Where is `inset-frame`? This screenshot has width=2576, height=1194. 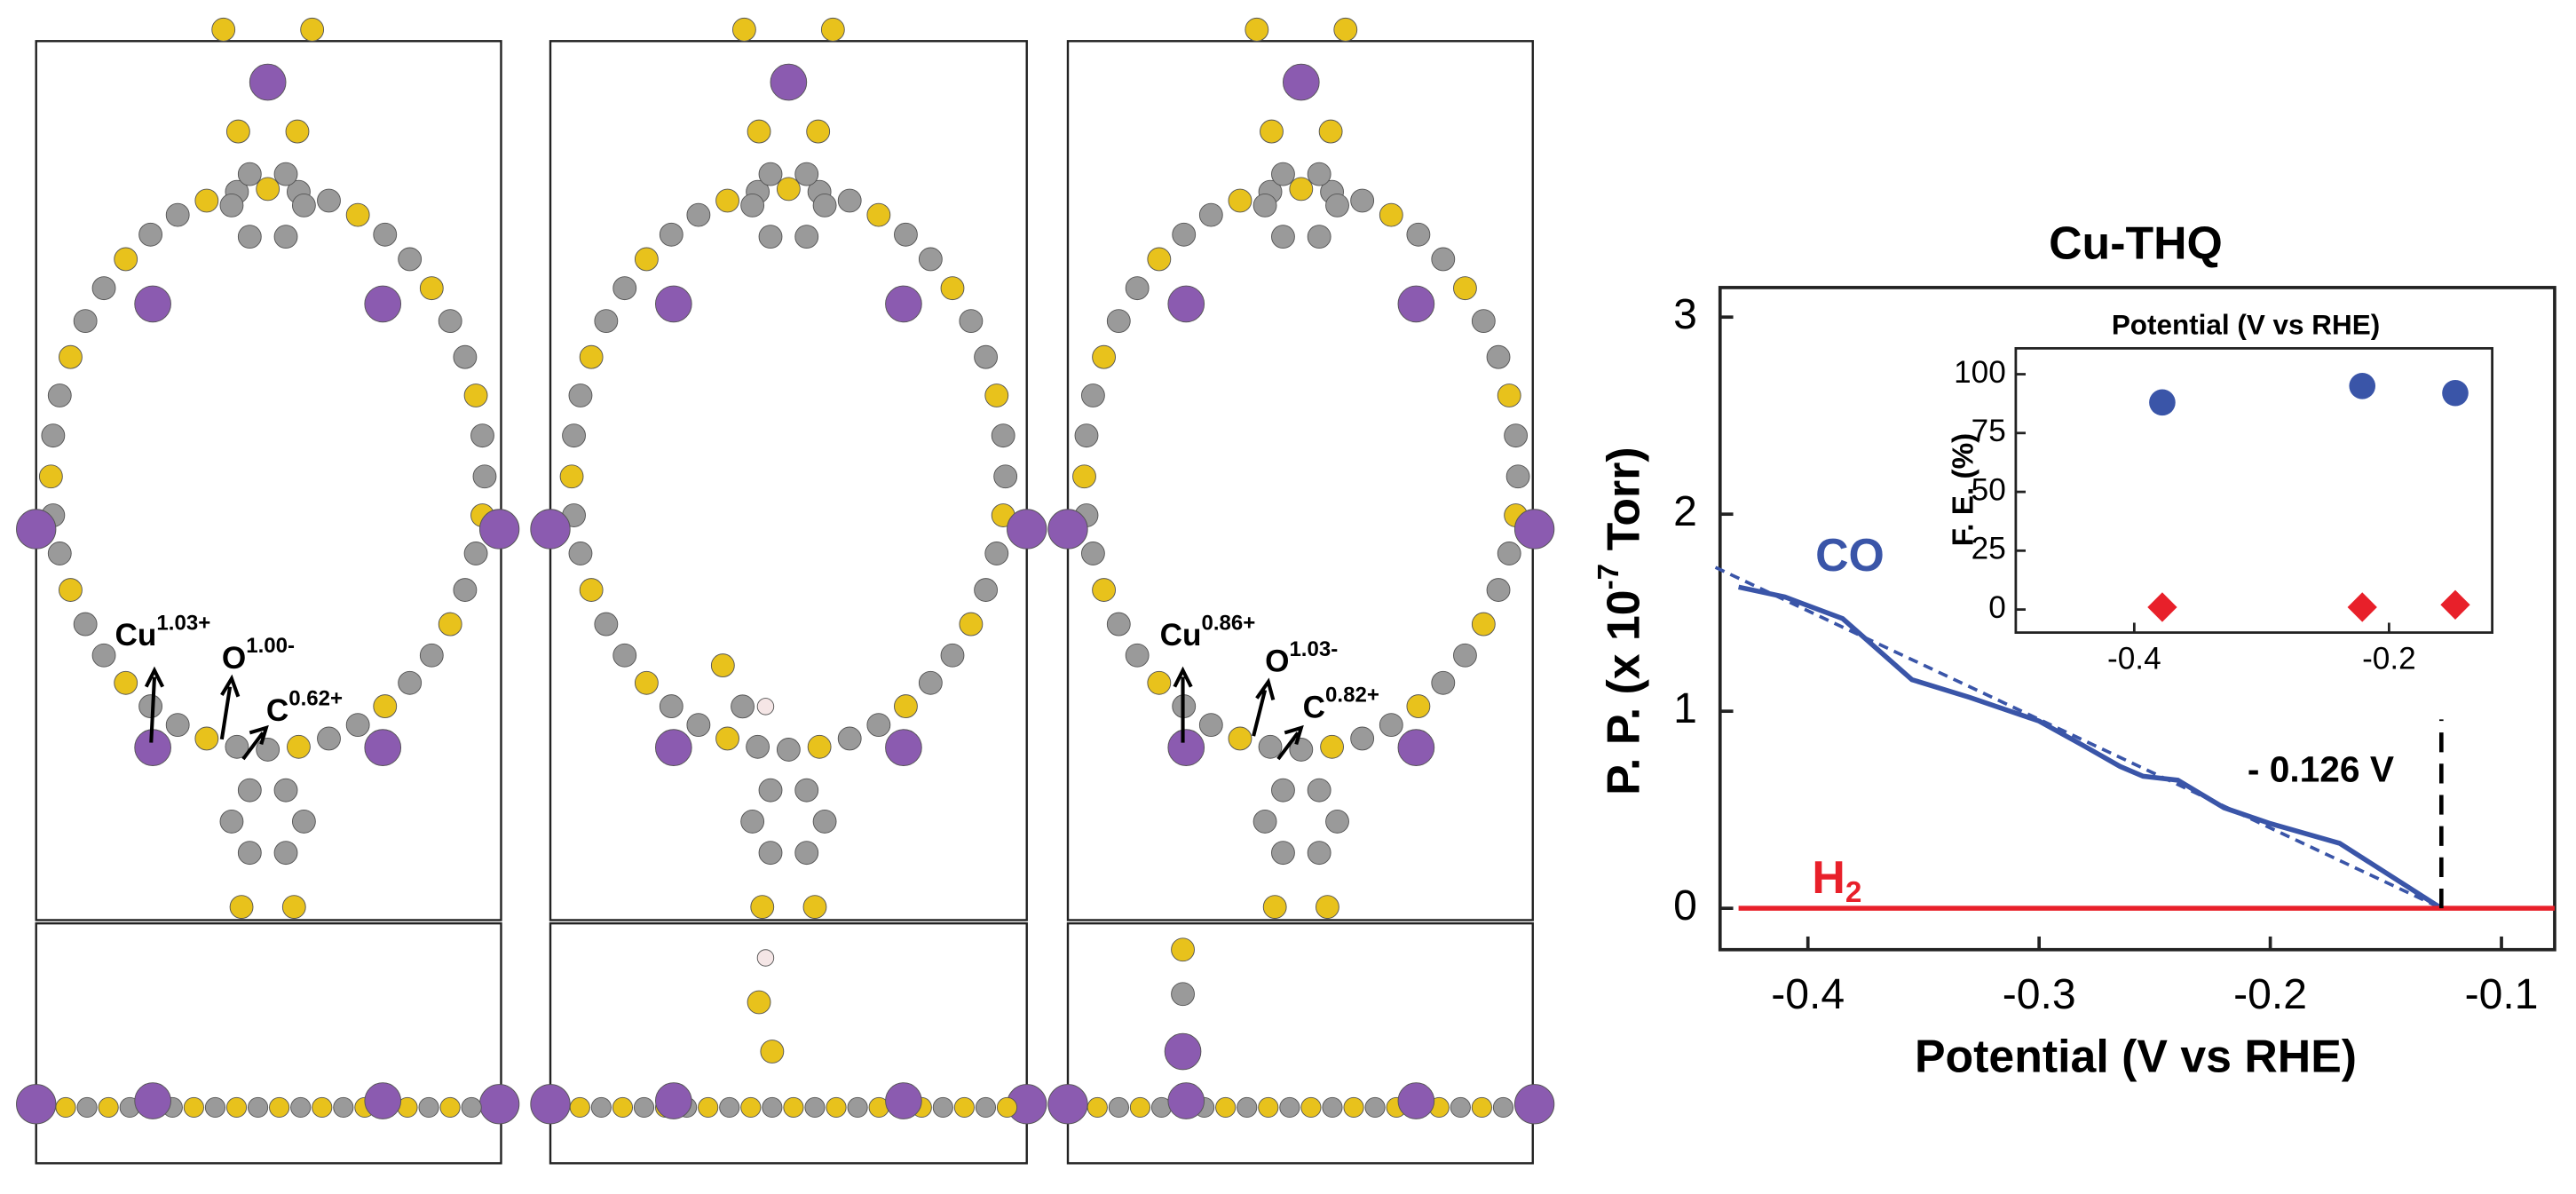 inset-frame is located at coordinates (2253, 490).